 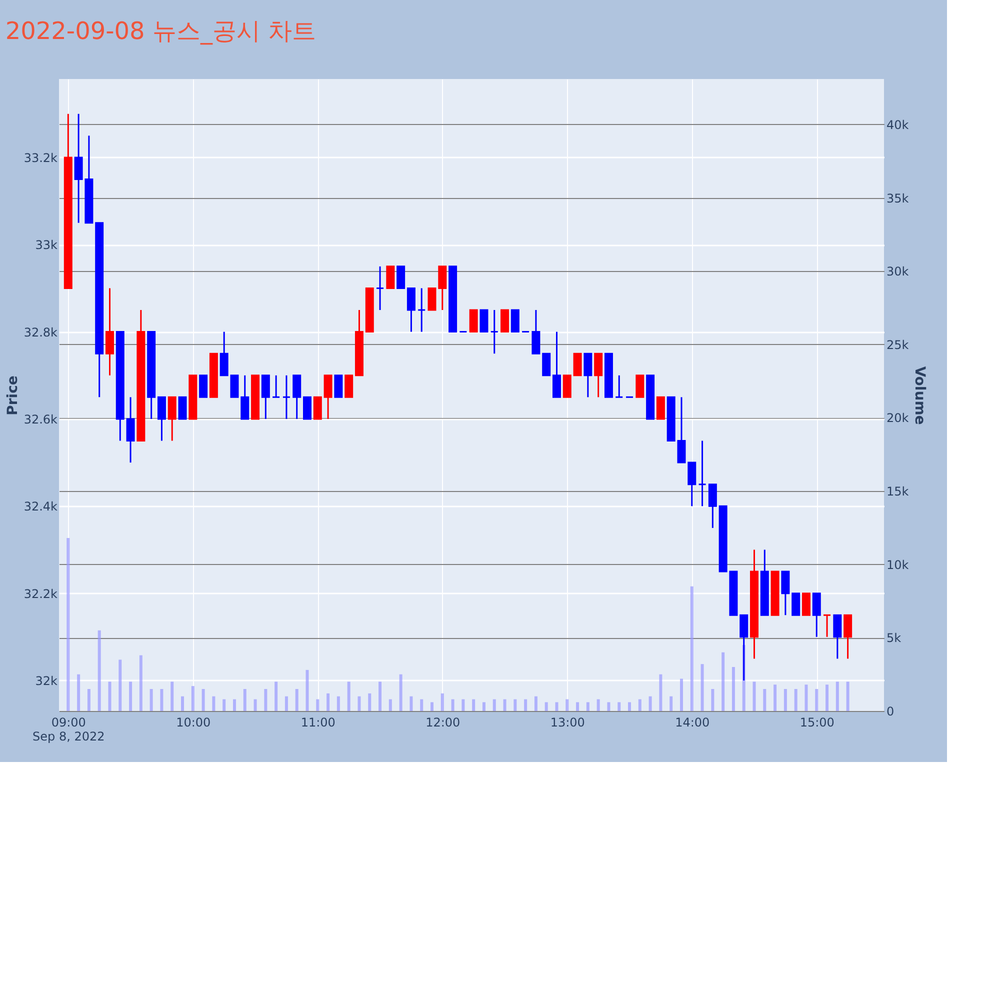 I want to click on y2-tick-label: 0, so click(x=890, y=711).